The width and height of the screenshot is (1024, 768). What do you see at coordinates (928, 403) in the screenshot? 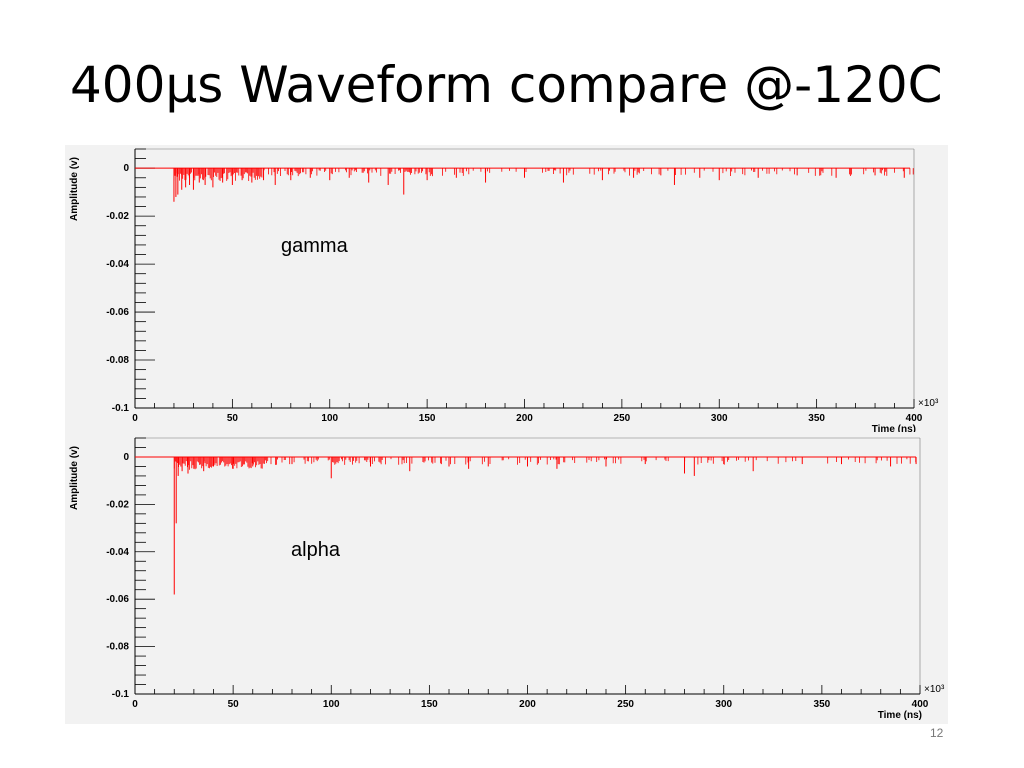
I see `plot0-x-multiplier: ×10³` at bounding box center [928, 403].